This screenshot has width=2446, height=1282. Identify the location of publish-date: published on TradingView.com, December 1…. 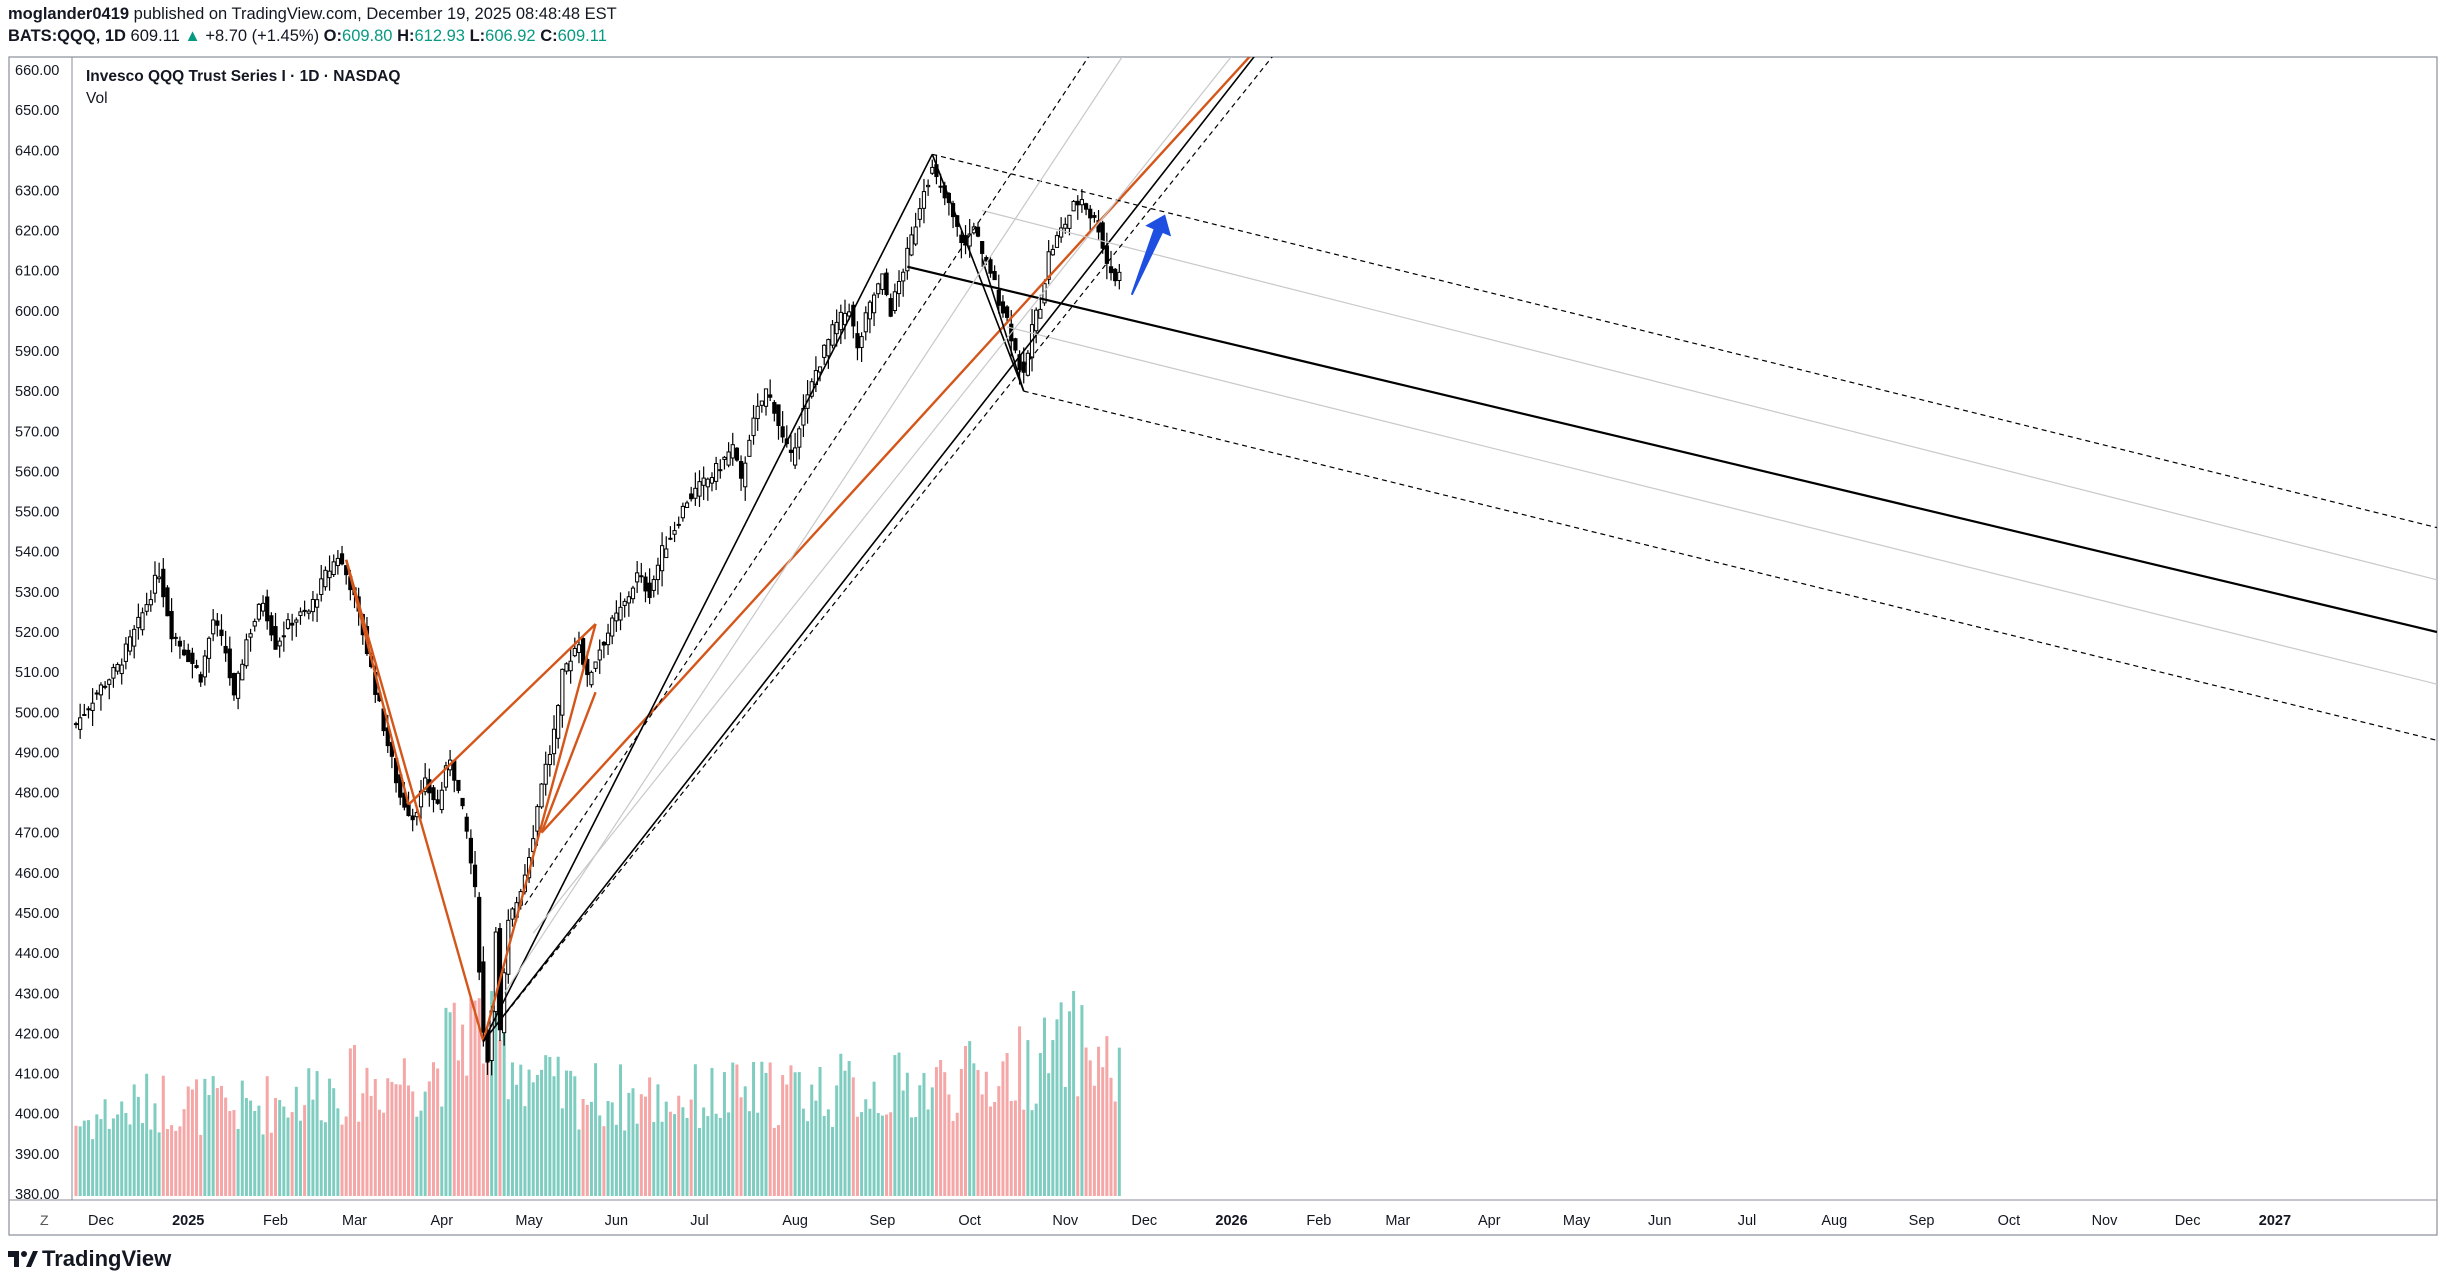
(375, 14).